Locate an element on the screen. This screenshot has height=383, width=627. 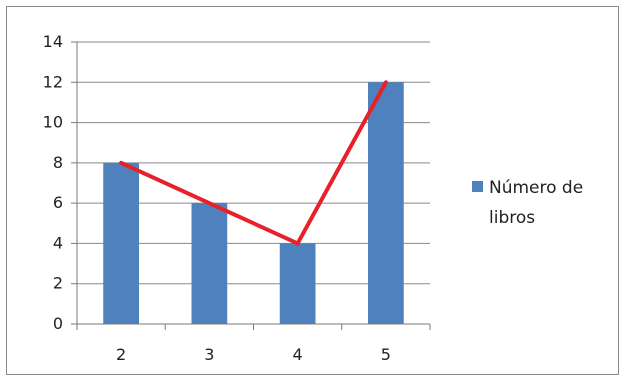
x-tick-labels: 2 3 4 5 is located at coordinates (253, 354).